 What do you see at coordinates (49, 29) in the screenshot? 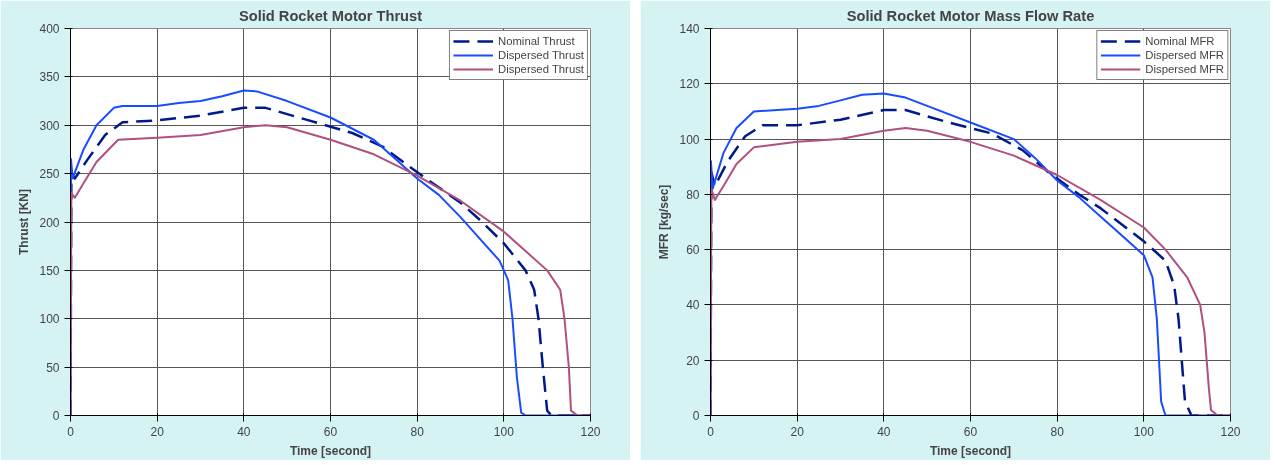
I see `y-tick-label: 400` at bounding box center [49, 29].